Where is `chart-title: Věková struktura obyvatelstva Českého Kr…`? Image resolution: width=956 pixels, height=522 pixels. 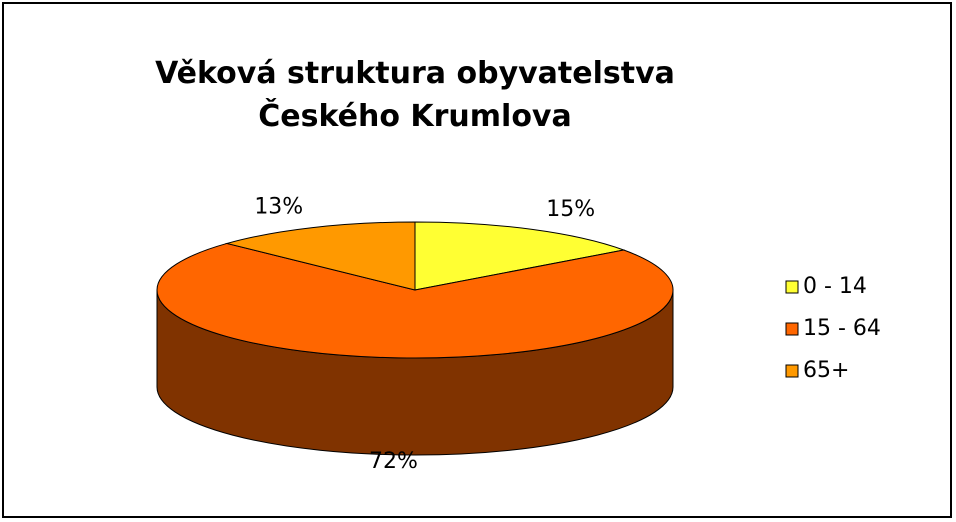
chart-title: Věková struktura obyvatelstva Českého Kr… is located at coordinates (415, 95).